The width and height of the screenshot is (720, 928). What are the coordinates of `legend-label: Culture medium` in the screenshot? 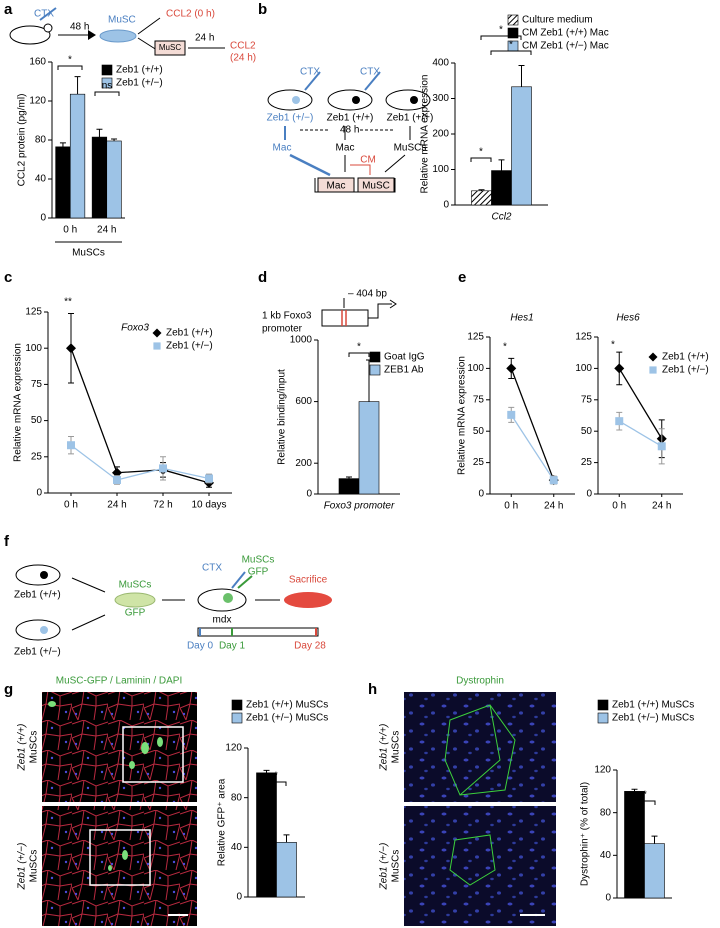 It's located at (557, 20).